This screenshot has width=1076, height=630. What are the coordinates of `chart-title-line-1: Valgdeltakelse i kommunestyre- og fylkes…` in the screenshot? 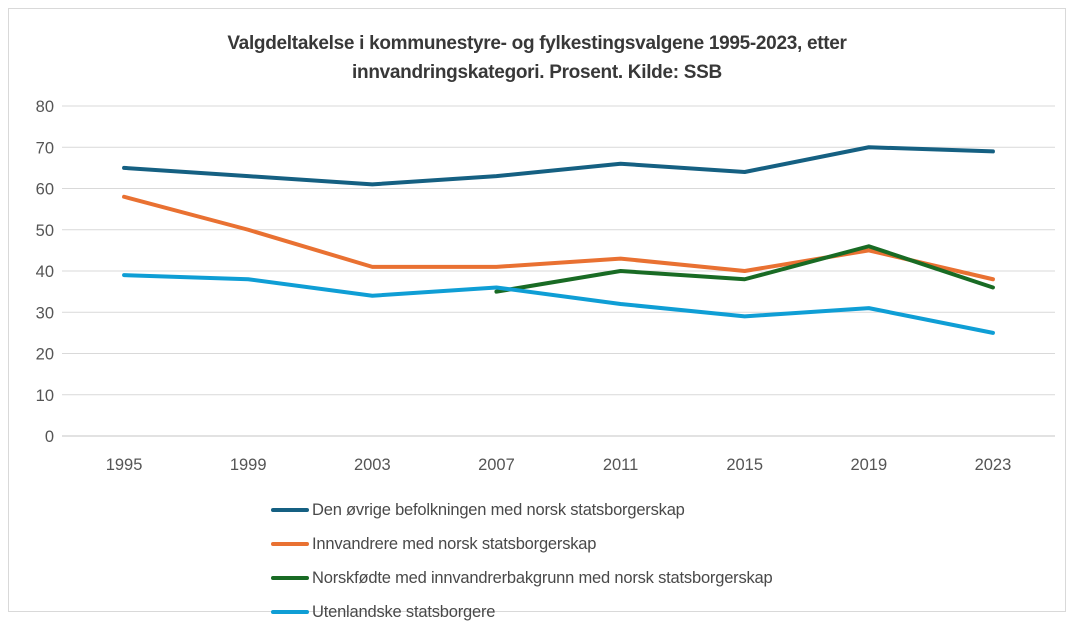 It's located at (537, 43).